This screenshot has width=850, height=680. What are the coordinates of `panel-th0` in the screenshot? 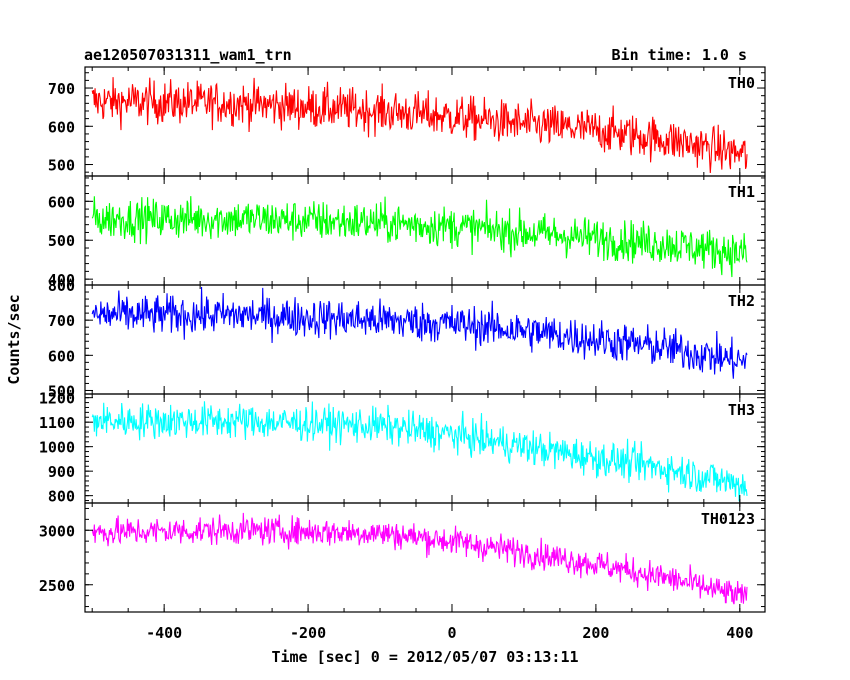 It's located at (425, 121).